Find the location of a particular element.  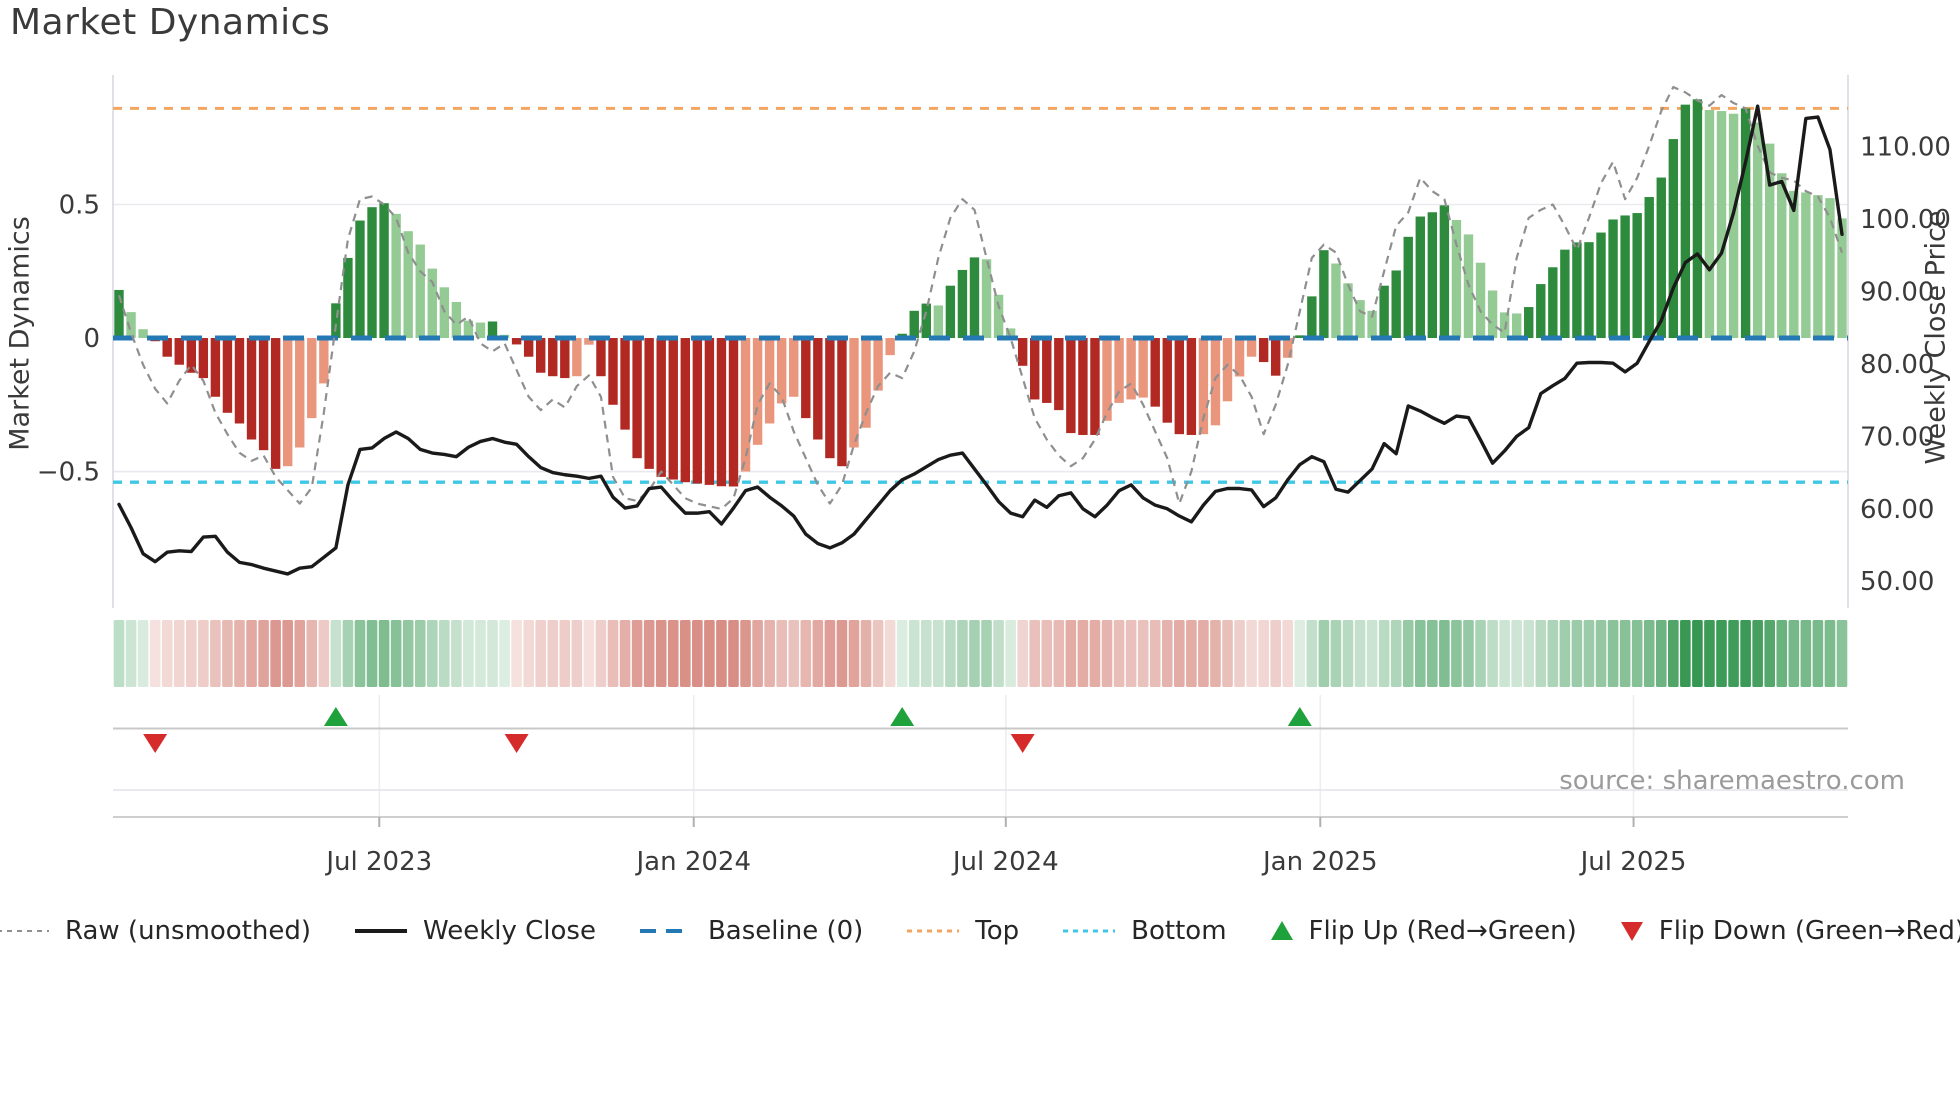

legend-item-1: Weekly Close is located at coordinates (474, 931).